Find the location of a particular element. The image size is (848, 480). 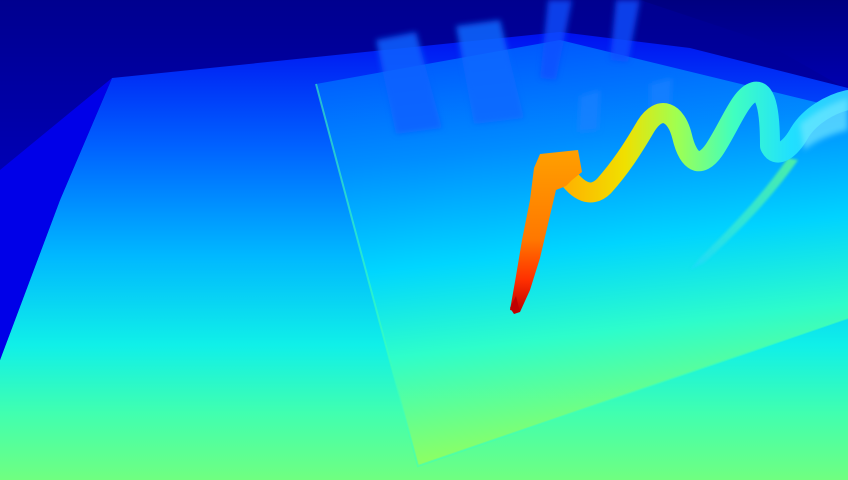

gripper-tip is located at coordinates (515, 305).